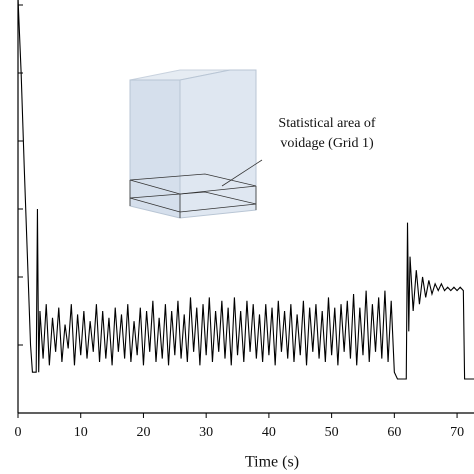  What do you see at coordinates (327, 143) in the screenshot?
I see `annotation: voidage (Grid 1)` at bounding box center [327, 143].